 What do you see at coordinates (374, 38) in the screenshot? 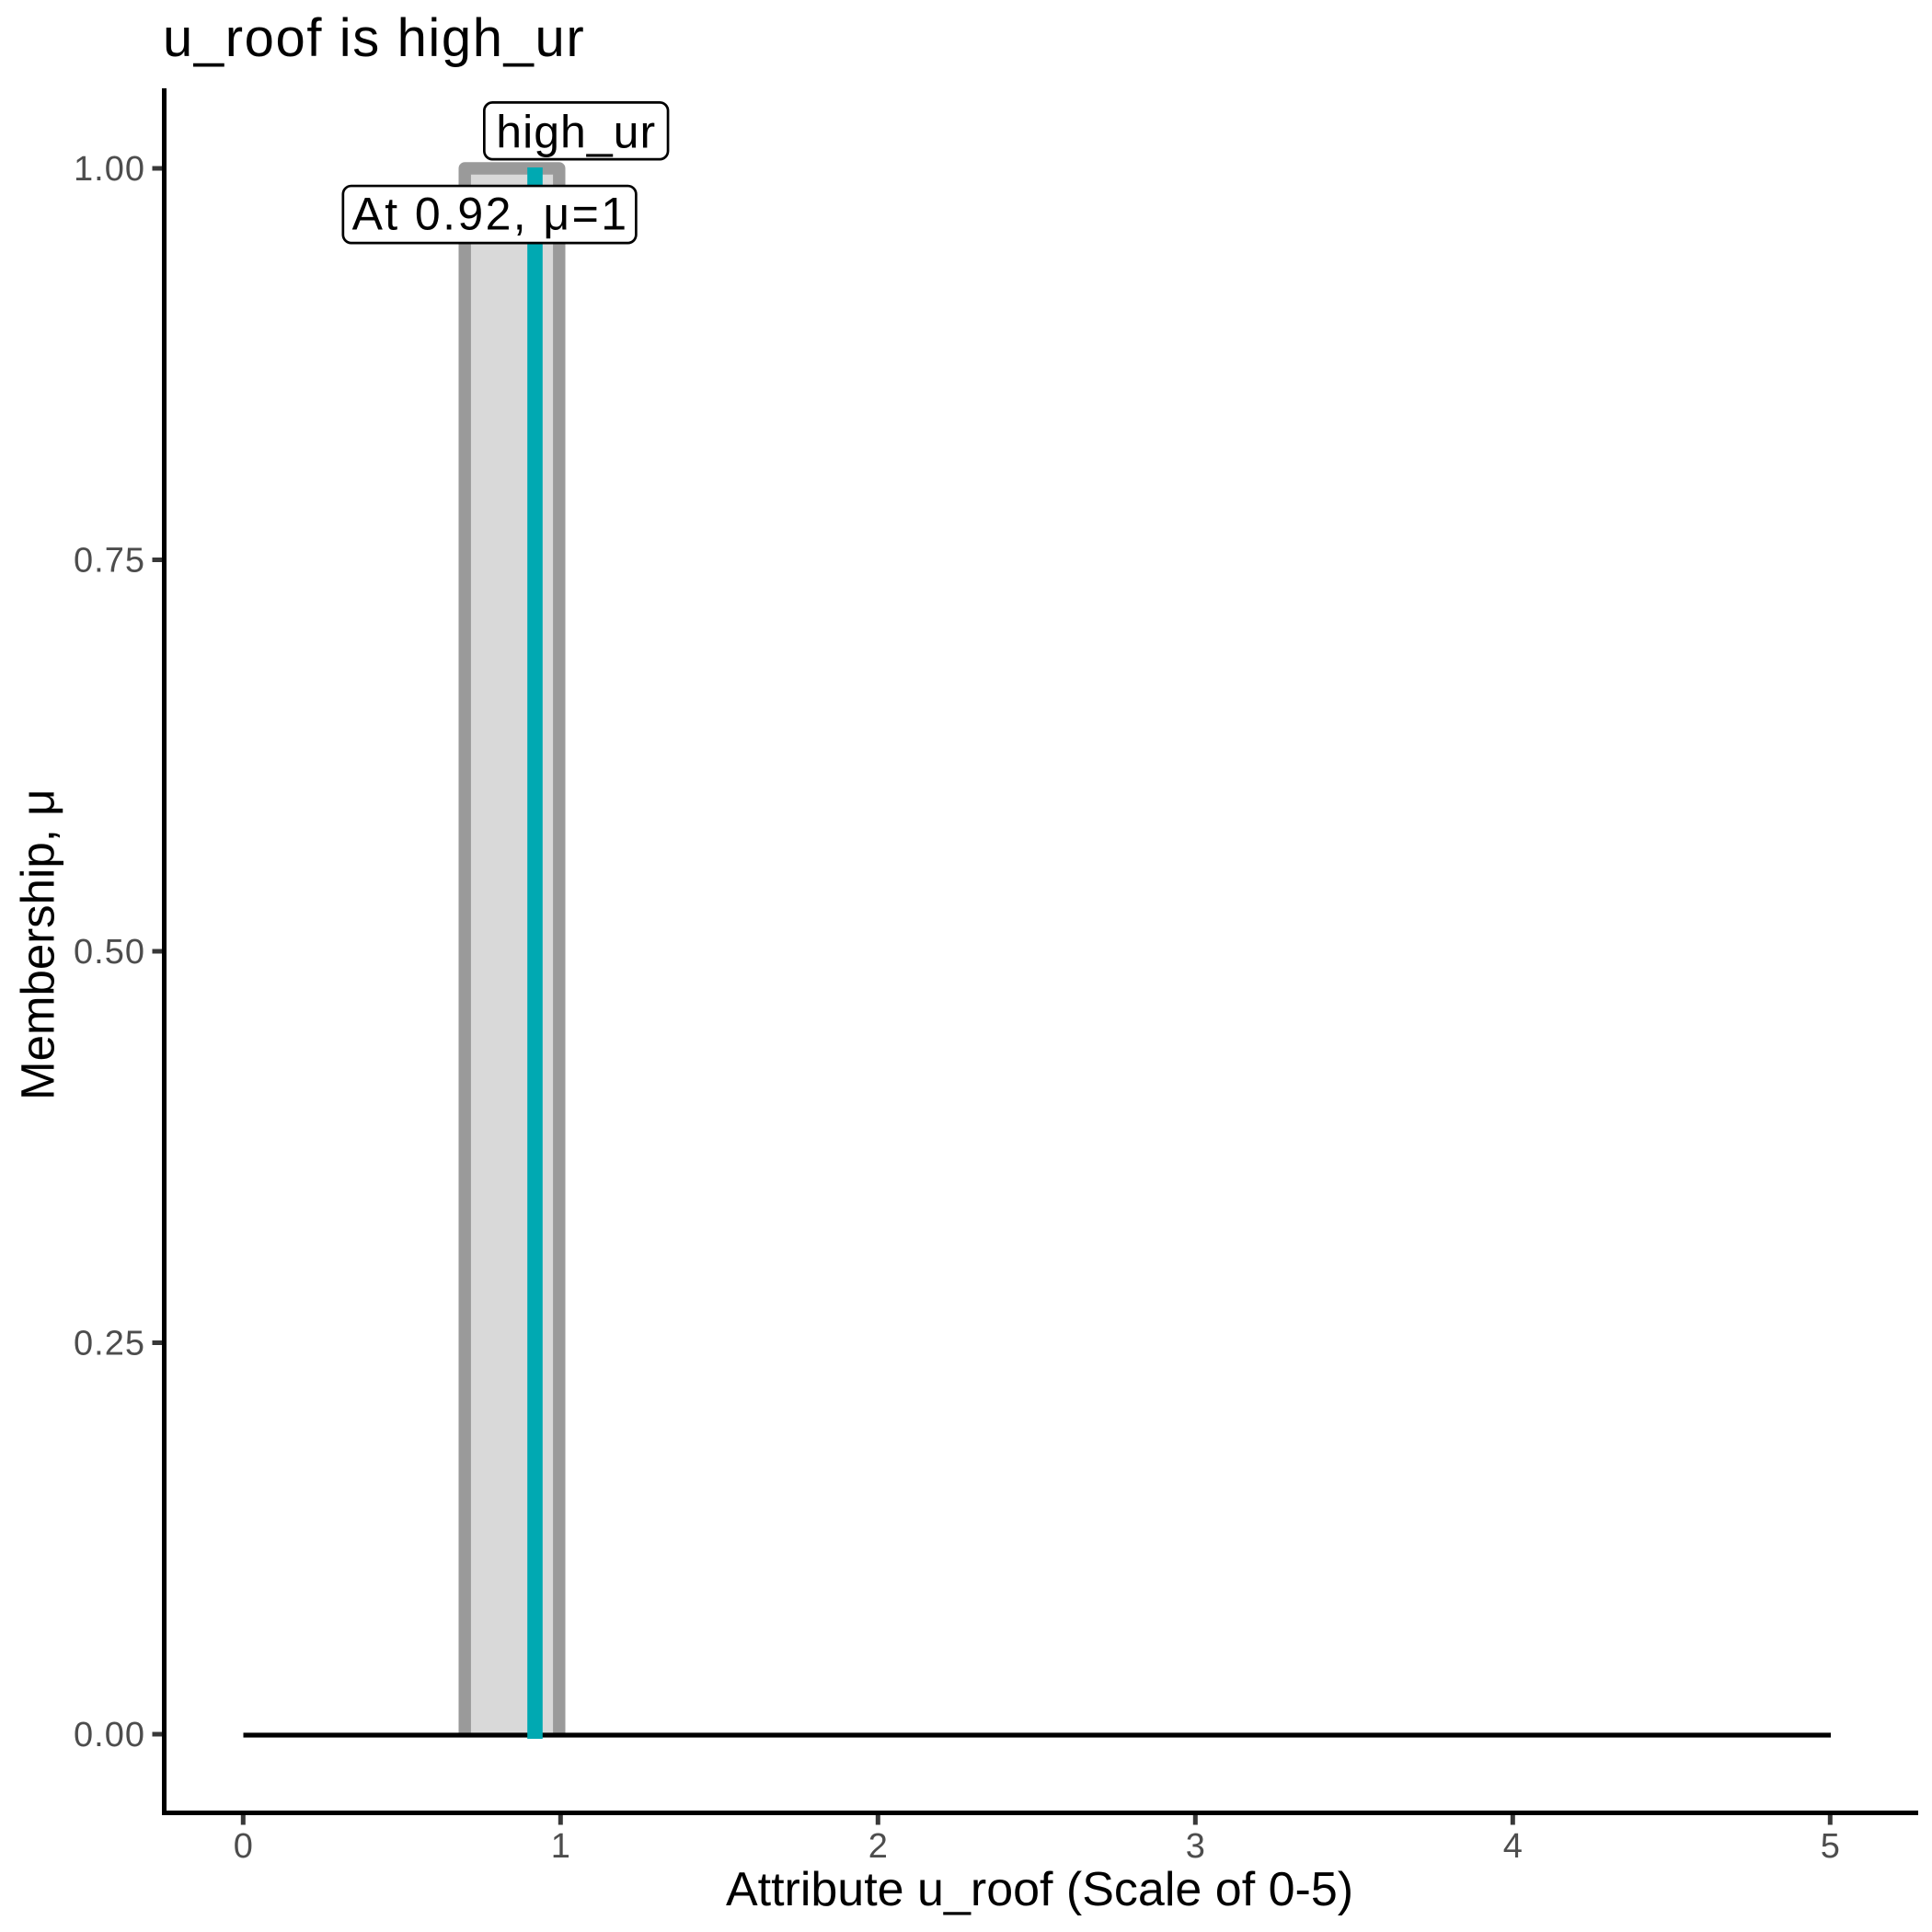
I see `svg-text: u_roof is high_ur` at bounding box center [374, 38].